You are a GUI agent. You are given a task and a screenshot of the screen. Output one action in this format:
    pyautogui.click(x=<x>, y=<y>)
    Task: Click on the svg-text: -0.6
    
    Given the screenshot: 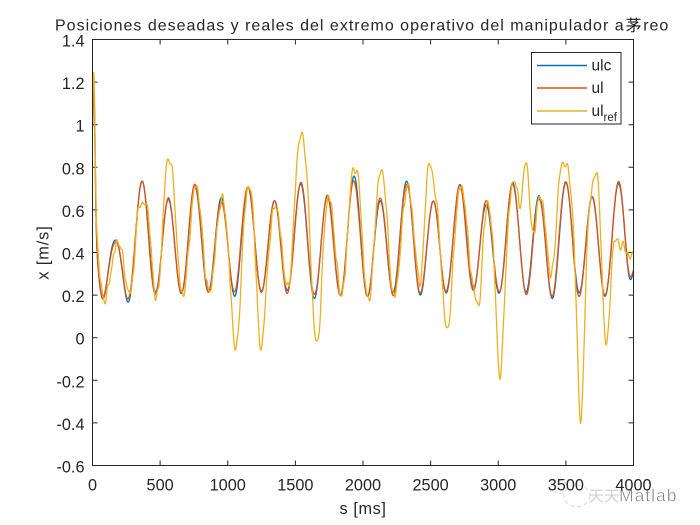 What is the action you would take?
    pyautogui.click(x=70, y=468)
    